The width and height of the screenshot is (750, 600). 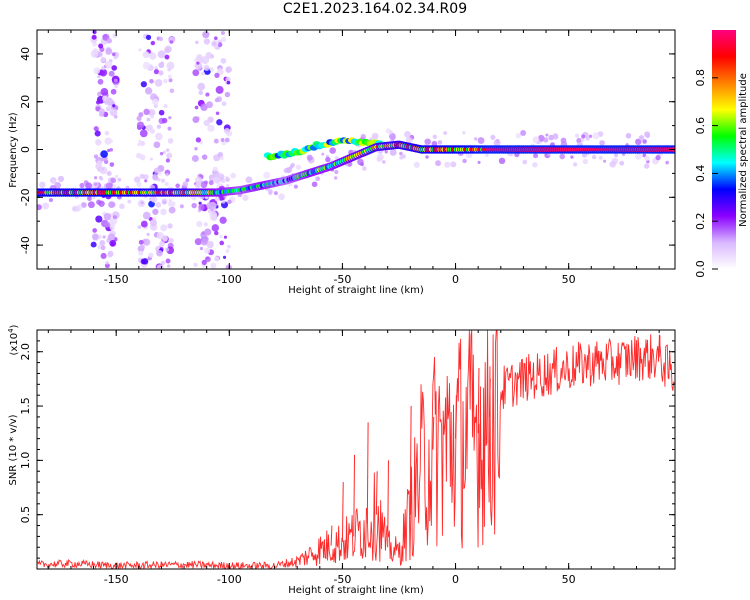 What do you see at coordinates (455, 279) in the screenshot?
I see `spectrogram-x-tick-label: 0` at bounding box center [455, 279].